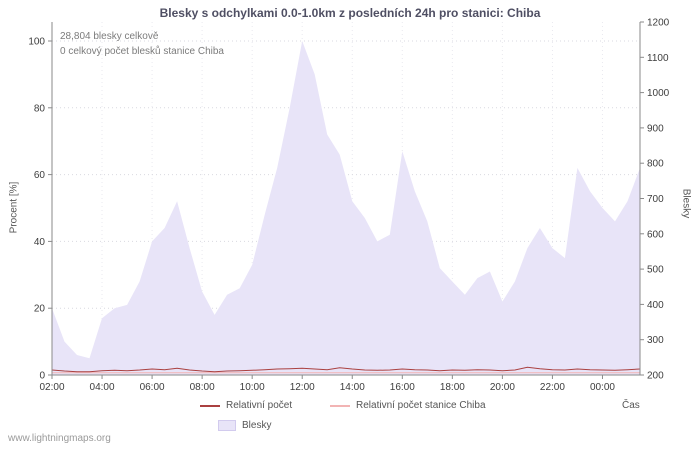 This screenshot has height=450, width=700. What do you see at coordinates (658, 93) in the screenshot?
I see `svg-text: 1000` at bounding box center [658, 93].